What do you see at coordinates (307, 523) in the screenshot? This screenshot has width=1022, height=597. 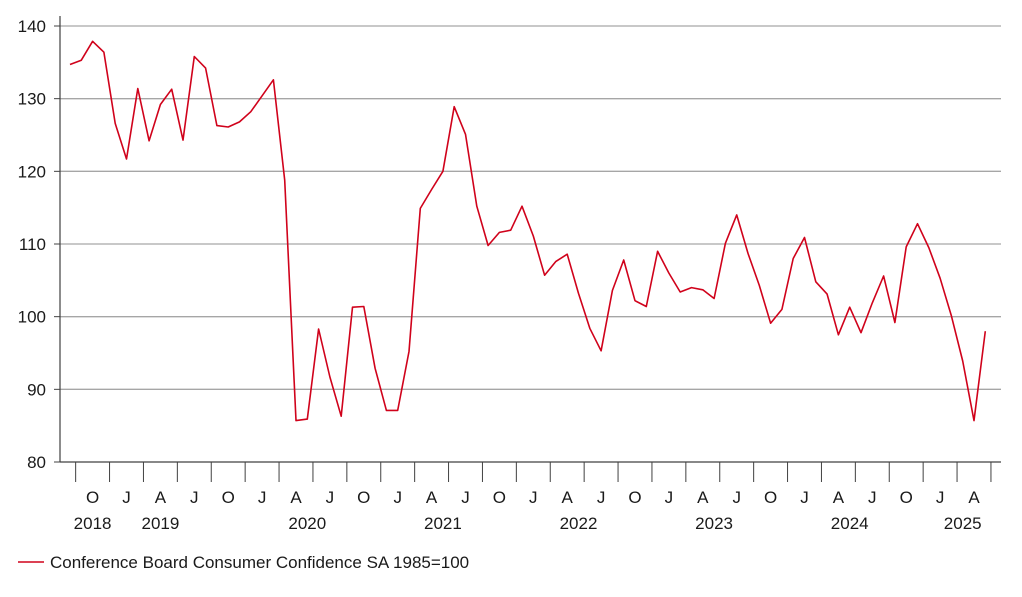 I see `x-year-label: 2020` at bounding box center [307, 523].